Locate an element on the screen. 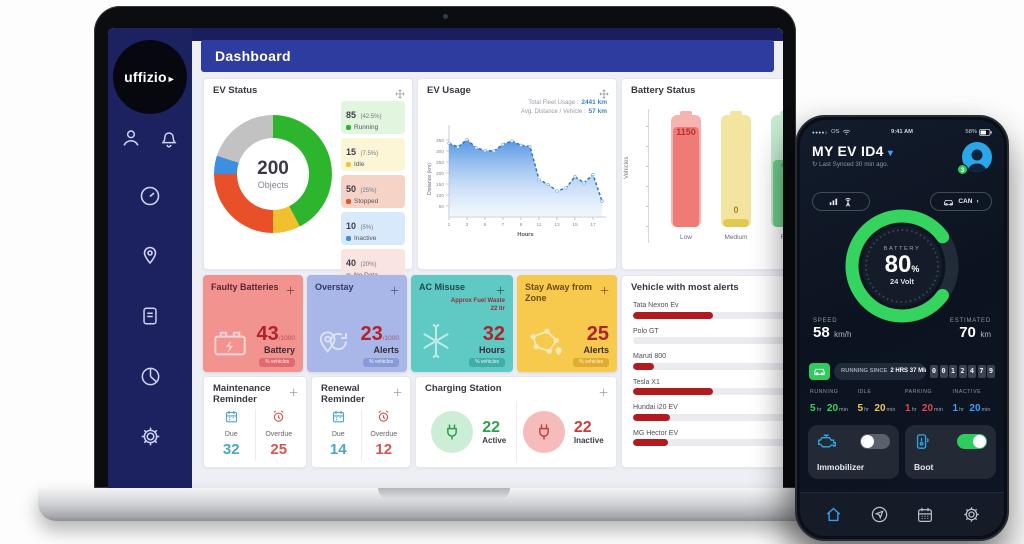  top-strip is located at coordinates (487, 34).